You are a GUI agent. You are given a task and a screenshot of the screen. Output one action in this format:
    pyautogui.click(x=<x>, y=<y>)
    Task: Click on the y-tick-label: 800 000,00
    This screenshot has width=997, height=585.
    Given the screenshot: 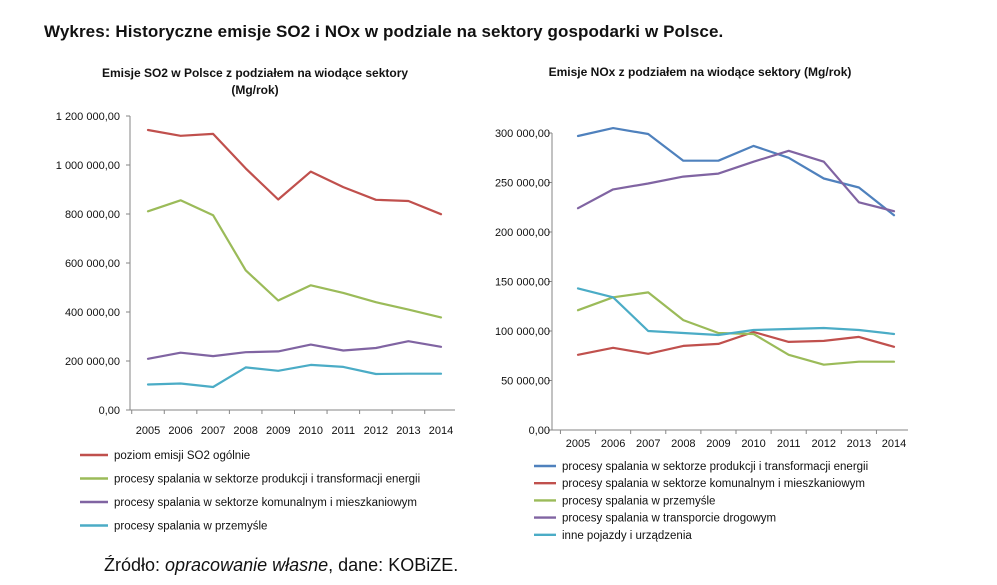 What is the action you would take?
    pyautogui.click(x=92, y=215)
    